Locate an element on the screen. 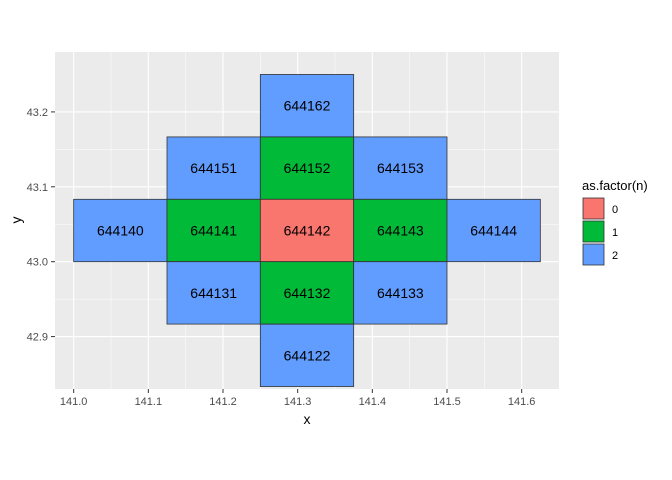  tile-label: 644142 is located at coordinates (307, 230).